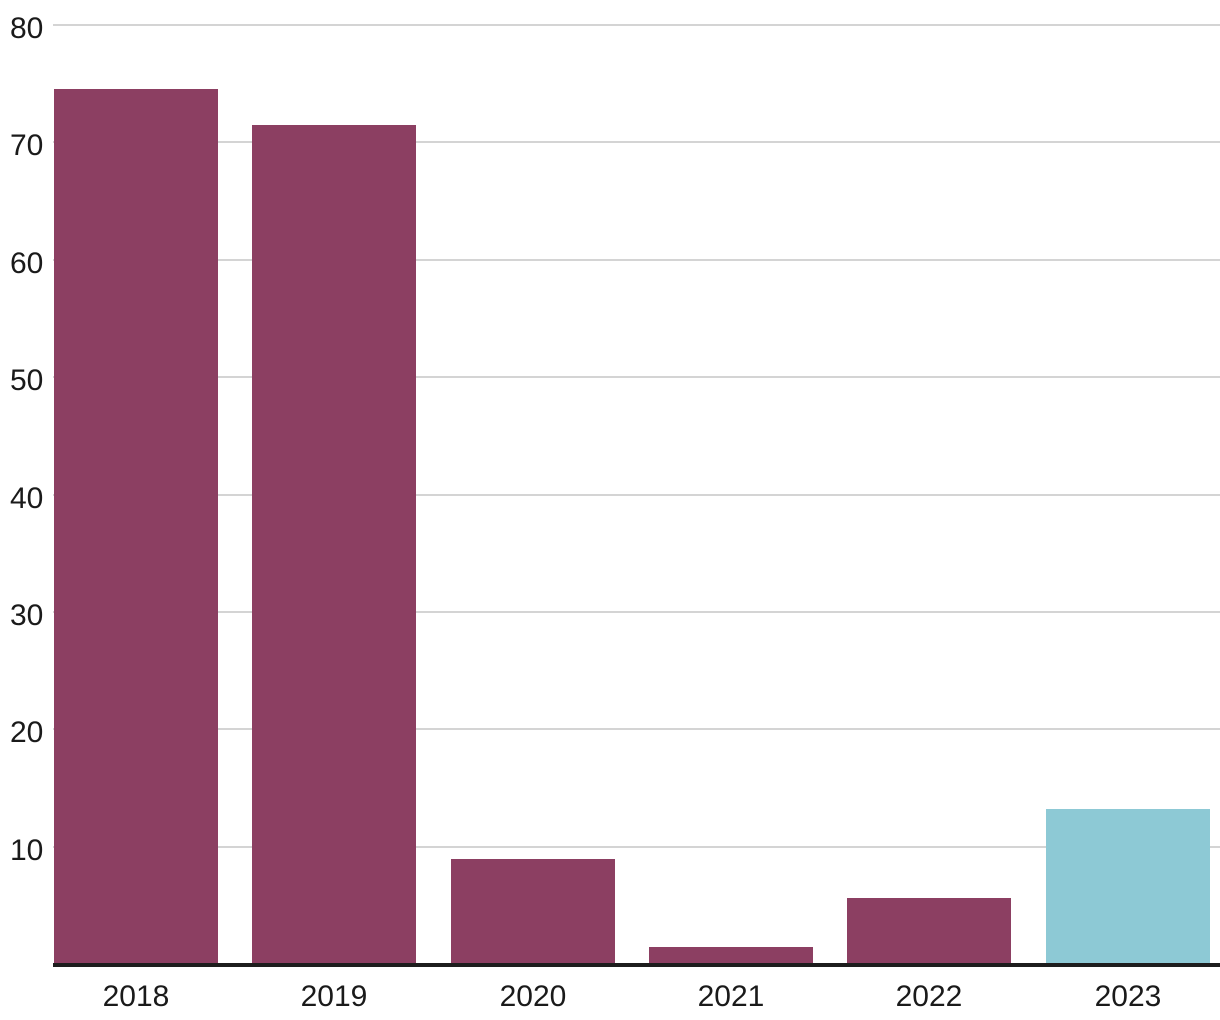 The width and height of the screenshot is (1220, 1020). What do you see at coordinates (27, 850) in the screenshot?
I see `y-axis-tick-label-10: 10` at bounding box center [27, 850].